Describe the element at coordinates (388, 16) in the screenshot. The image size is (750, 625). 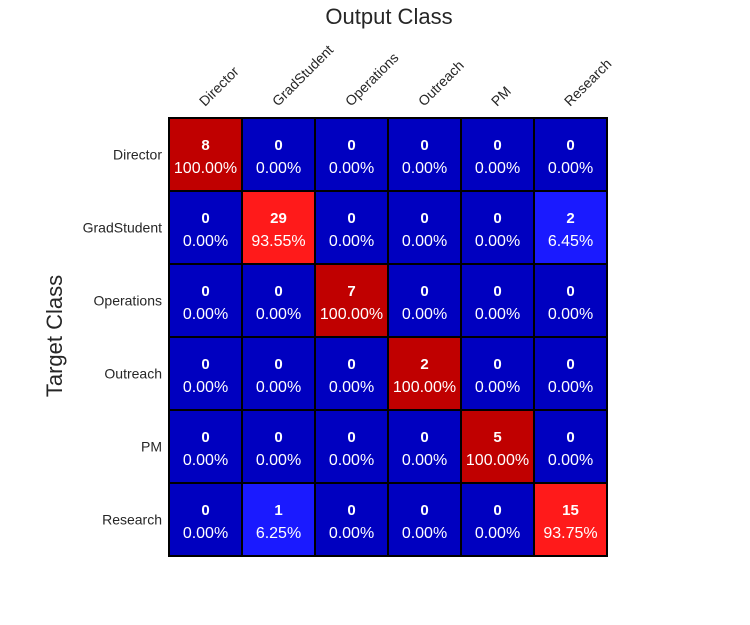
I see `chart-title: Output Class` at that location.